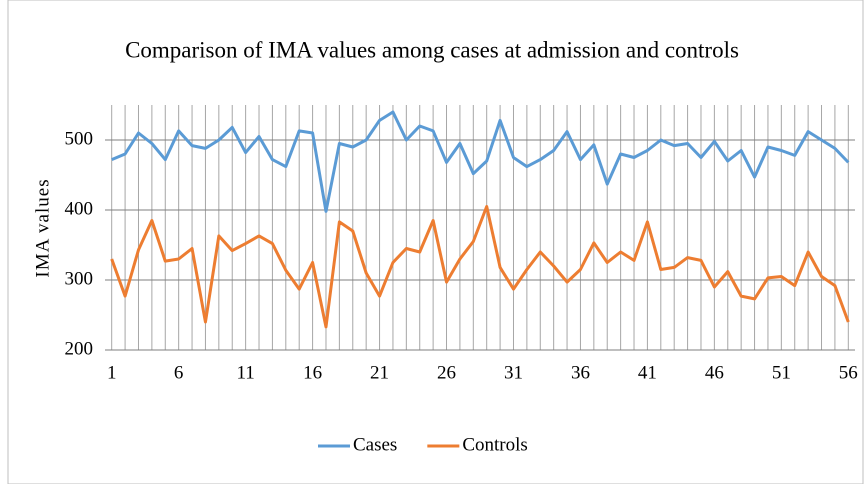  I want to click on x-tick-label: 6, so click(179, 372).